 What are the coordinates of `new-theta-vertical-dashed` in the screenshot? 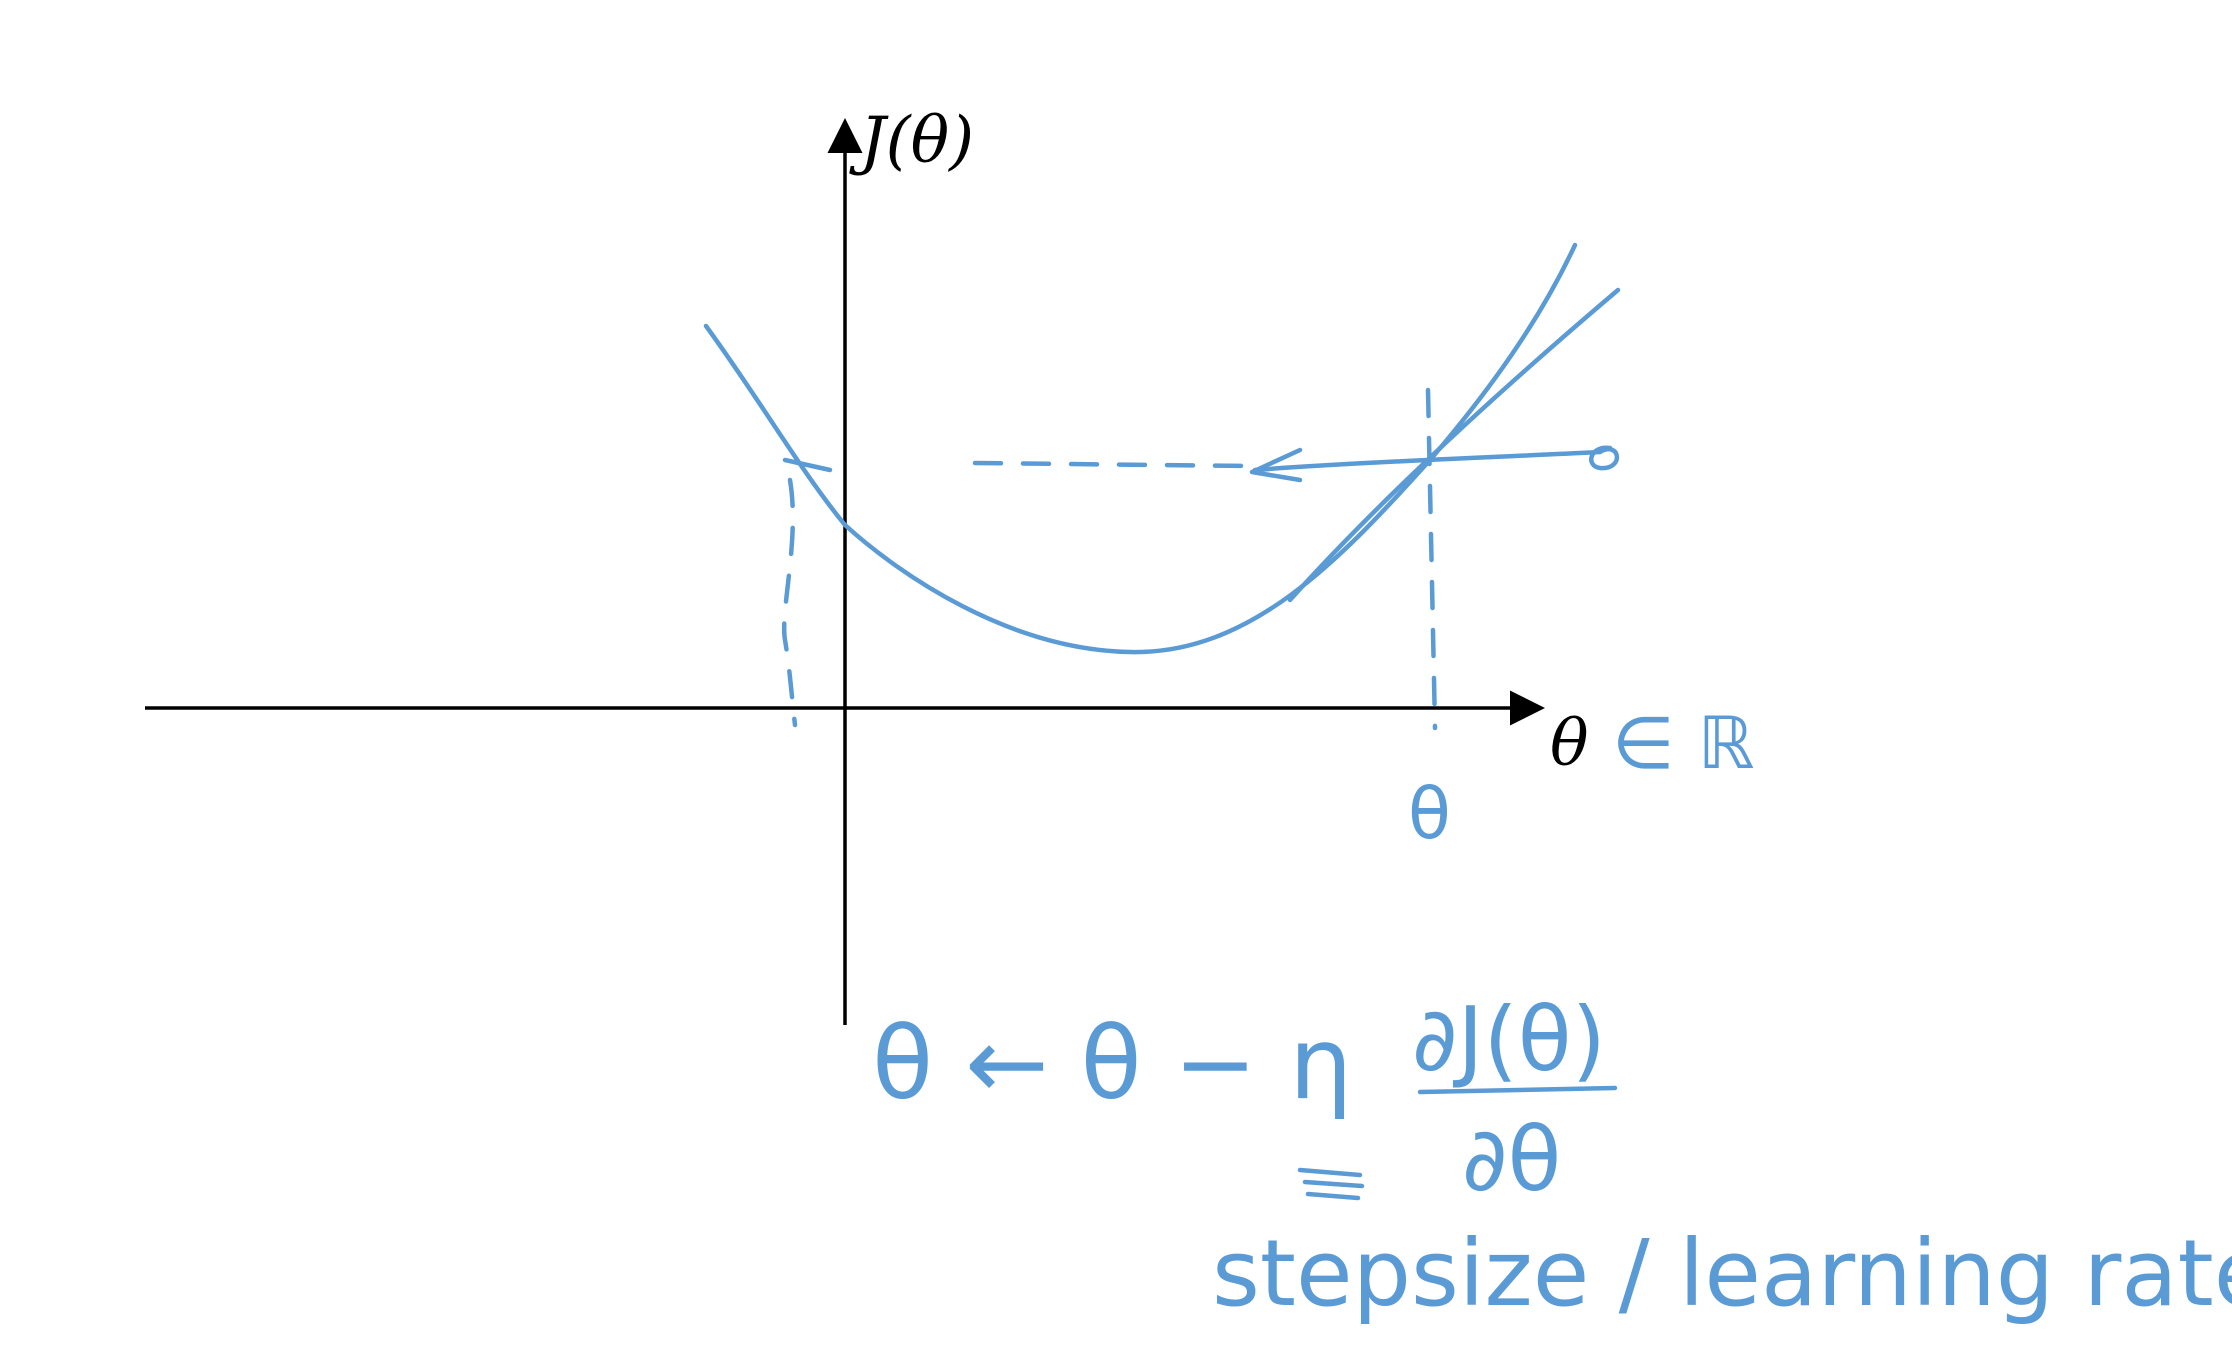 It's located at (790, 602).